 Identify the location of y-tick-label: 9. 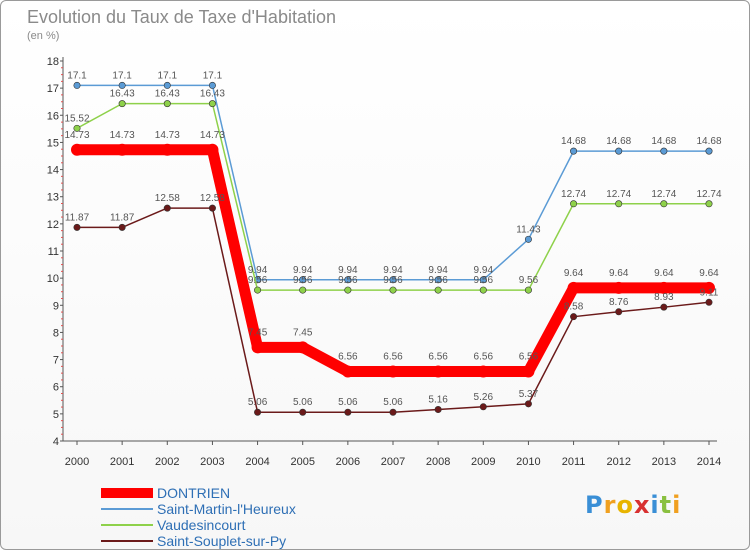
(56, 306).